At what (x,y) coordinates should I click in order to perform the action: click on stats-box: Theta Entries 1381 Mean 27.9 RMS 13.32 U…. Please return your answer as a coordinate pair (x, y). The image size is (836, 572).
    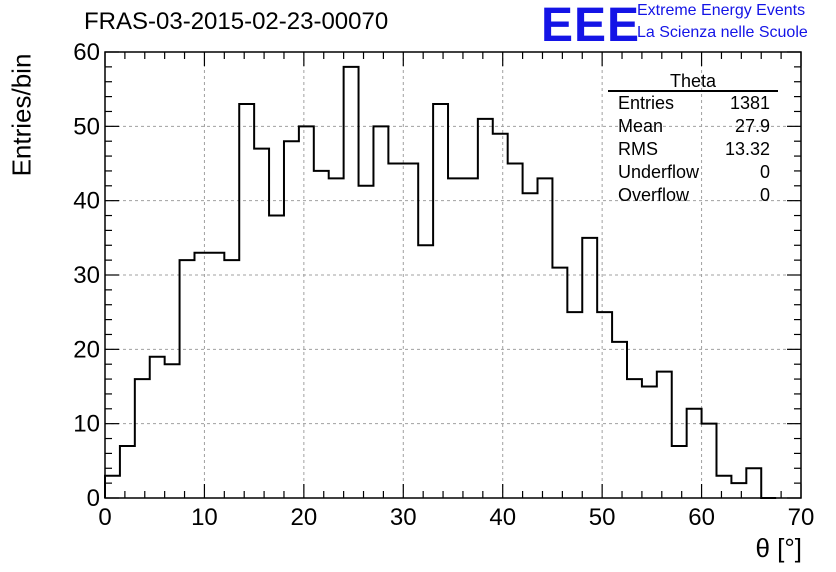
    Looking at the image, I should click on (693, 138).